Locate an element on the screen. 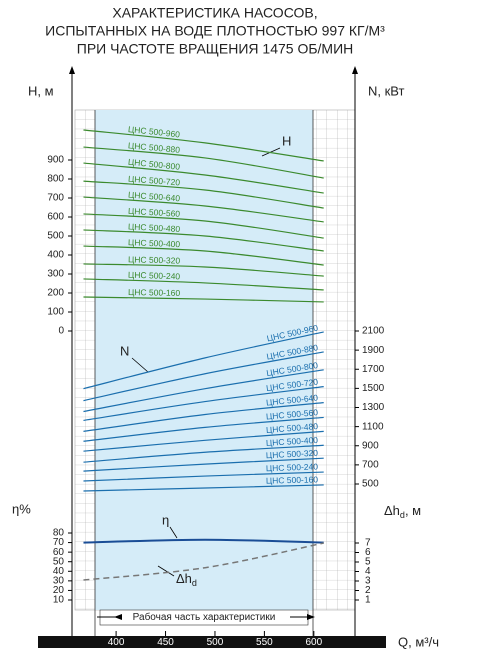 This screenshot has width=500, height=663. n-axis-label: N, кВт is located at coordinates (386, 90).